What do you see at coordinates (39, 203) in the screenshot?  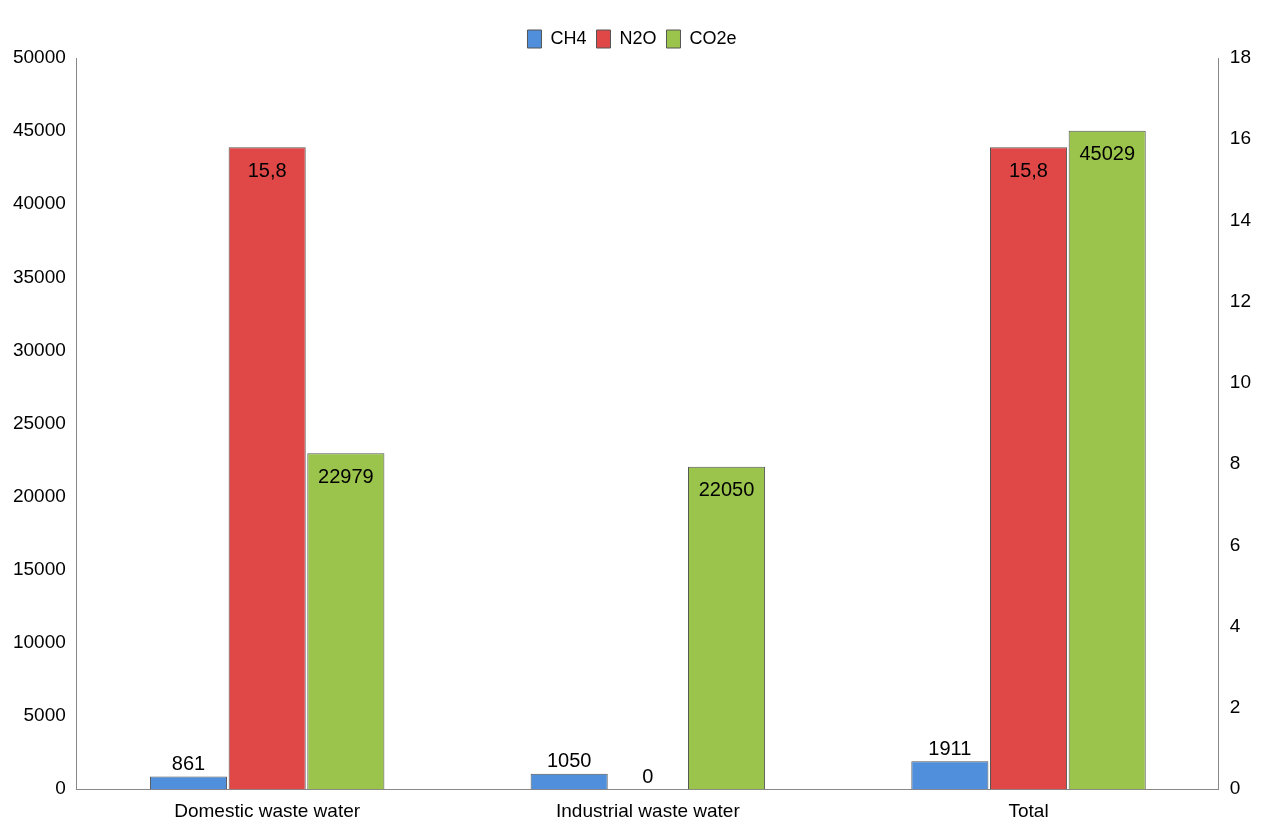 I see `y-tick-label: 40000` at bounding box center [39, 203].